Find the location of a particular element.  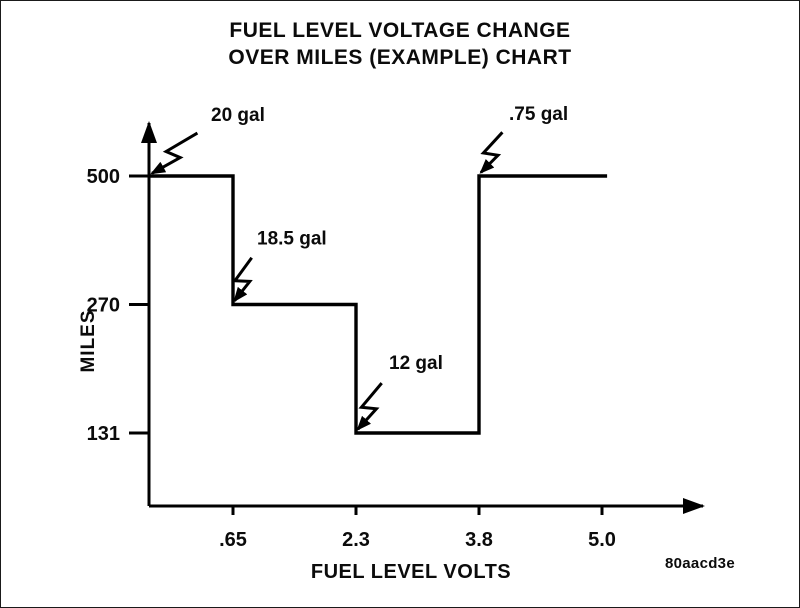

figure-id: 80aacd3e is located at coordinates (700, 563).